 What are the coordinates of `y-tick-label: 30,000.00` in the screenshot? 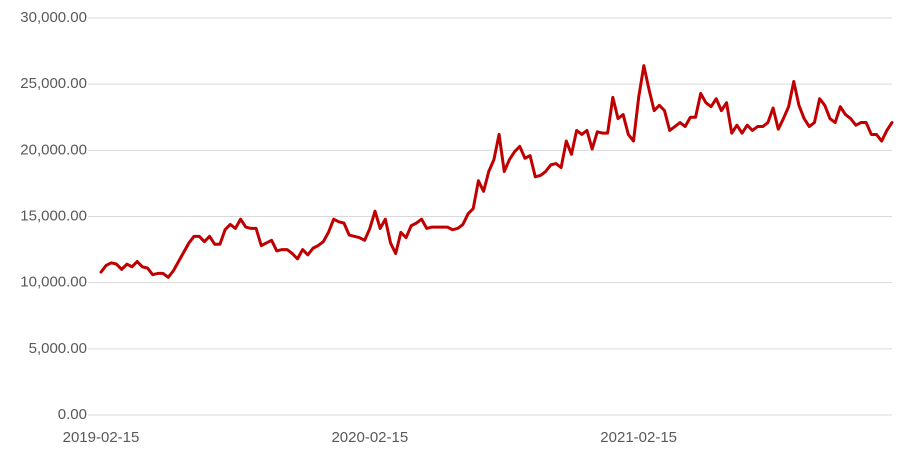 It's located at (53, 17).